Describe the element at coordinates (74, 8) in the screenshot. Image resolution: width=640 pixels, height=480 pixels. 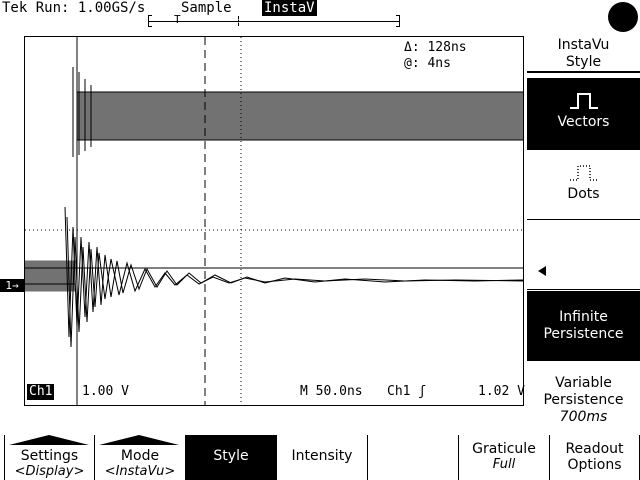
I see `acquisition-status: Tek Run: 1.00GS/s` at that location.